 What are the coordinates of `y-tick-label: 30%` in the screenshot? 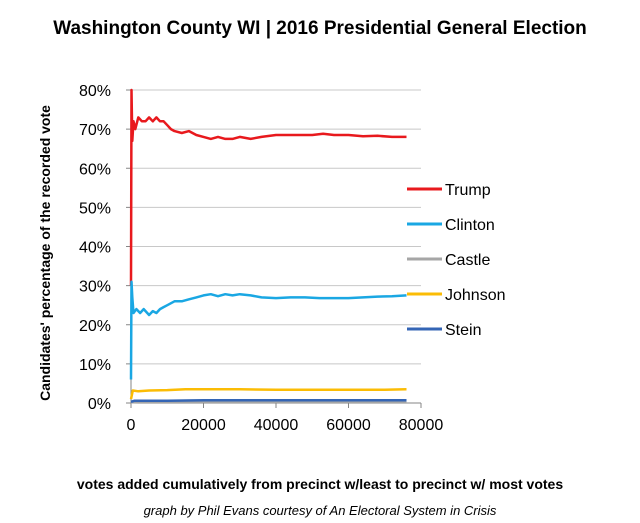 It's located at (95, 287).